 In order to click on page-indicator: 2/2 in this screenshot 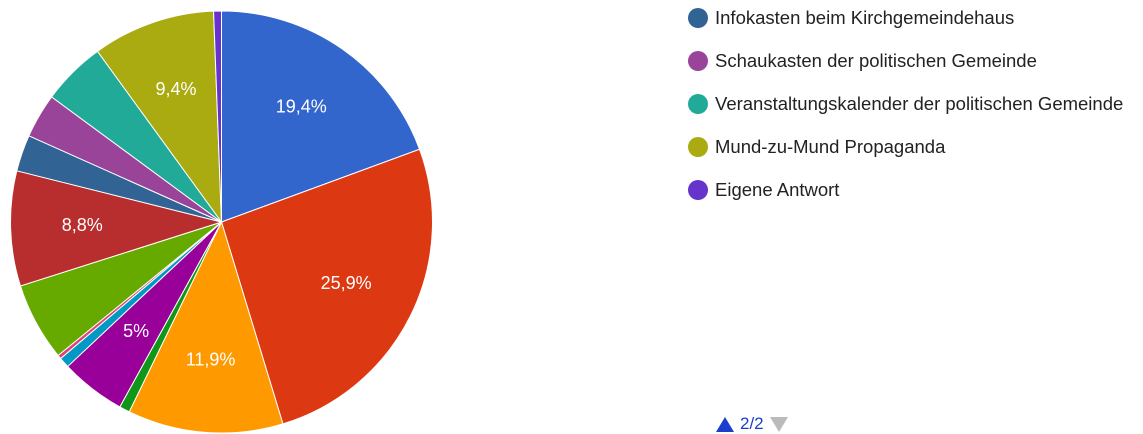, I will do `click(752, 423)`.